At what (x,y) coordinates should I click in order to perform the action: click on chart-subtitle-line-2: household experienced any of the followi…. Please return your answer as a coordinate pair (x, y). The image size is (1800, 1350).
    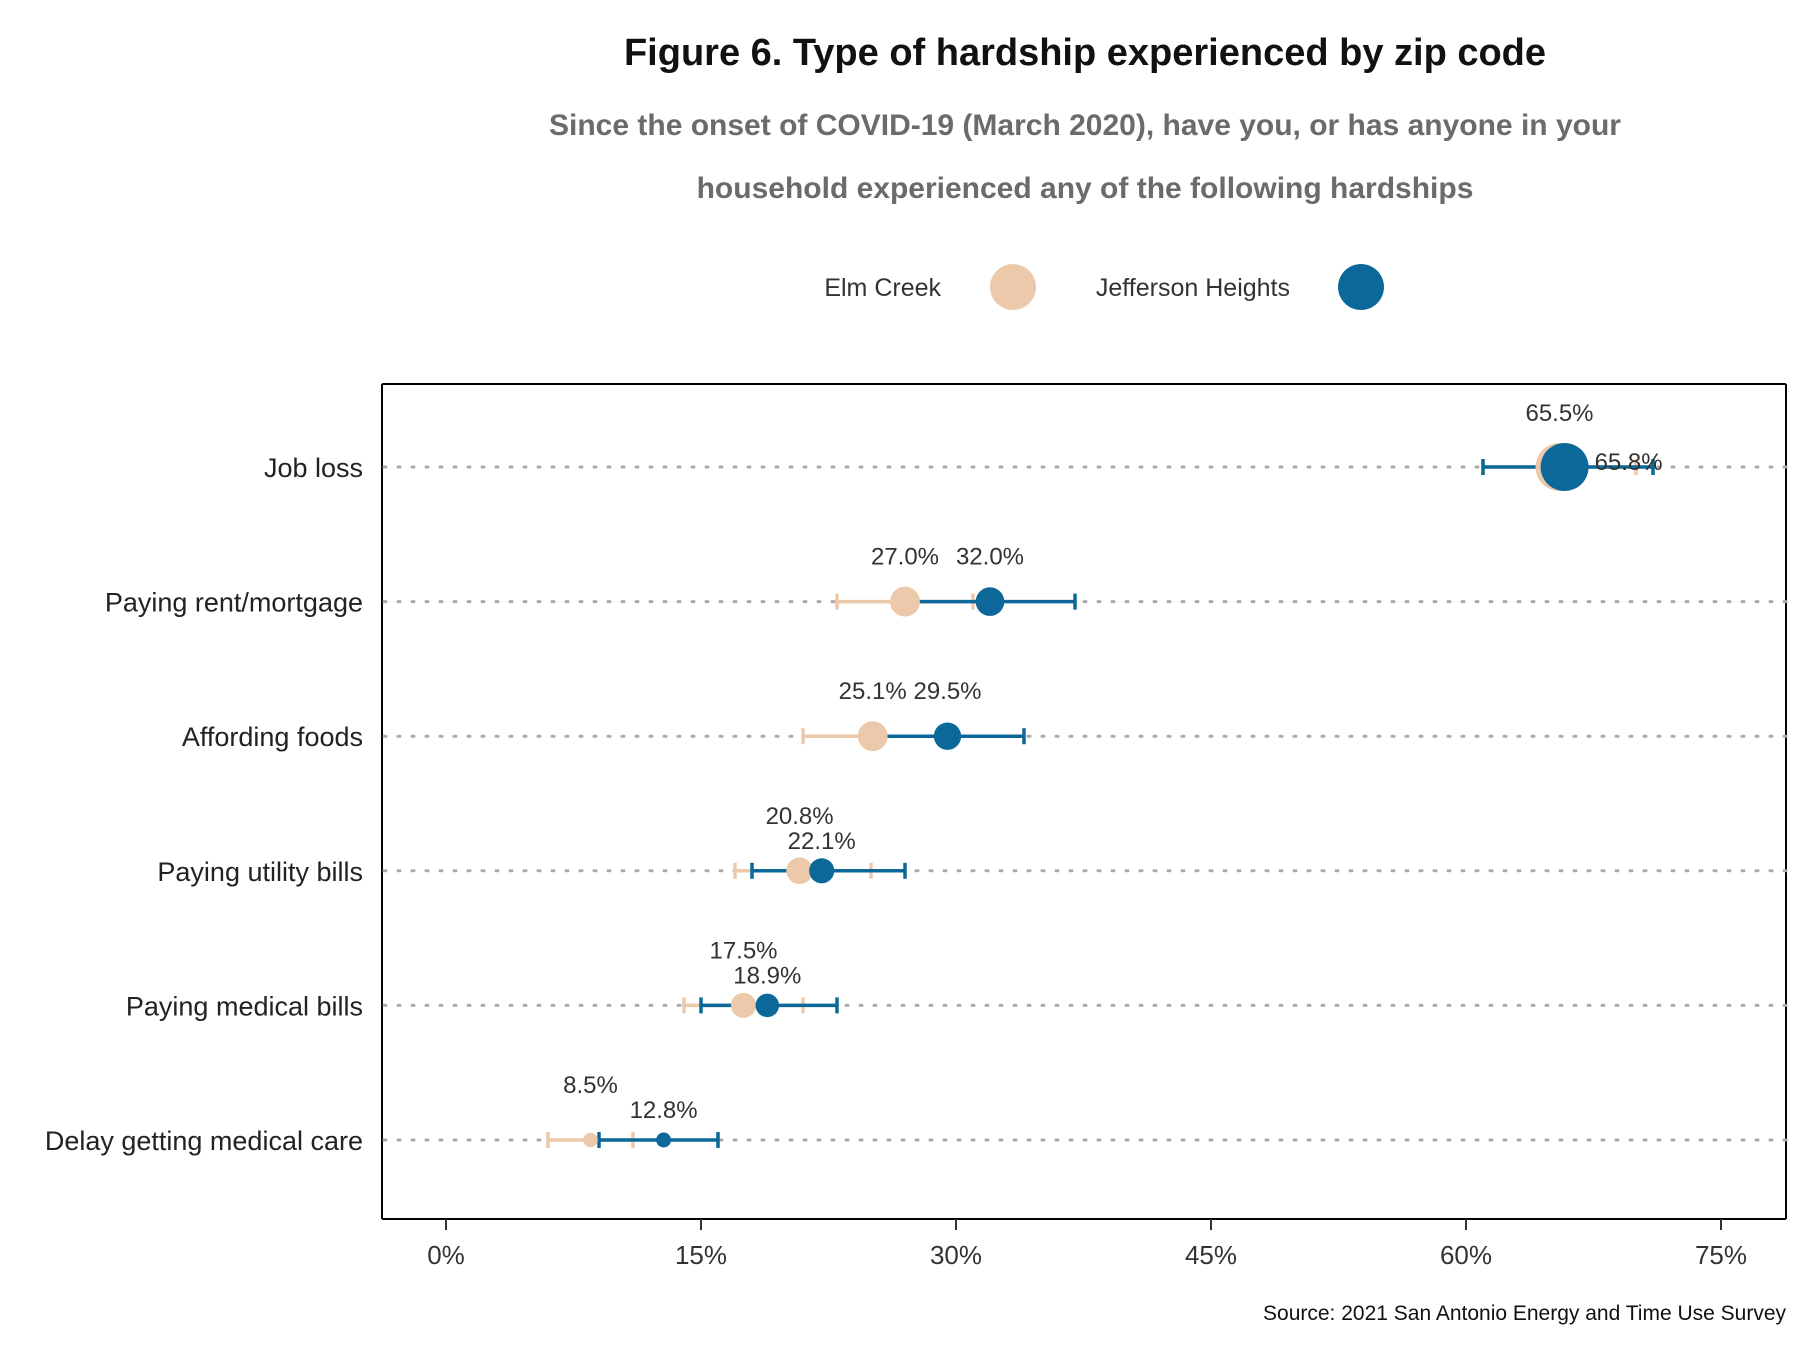
    Looking at the image, I should click on (1085, 188).